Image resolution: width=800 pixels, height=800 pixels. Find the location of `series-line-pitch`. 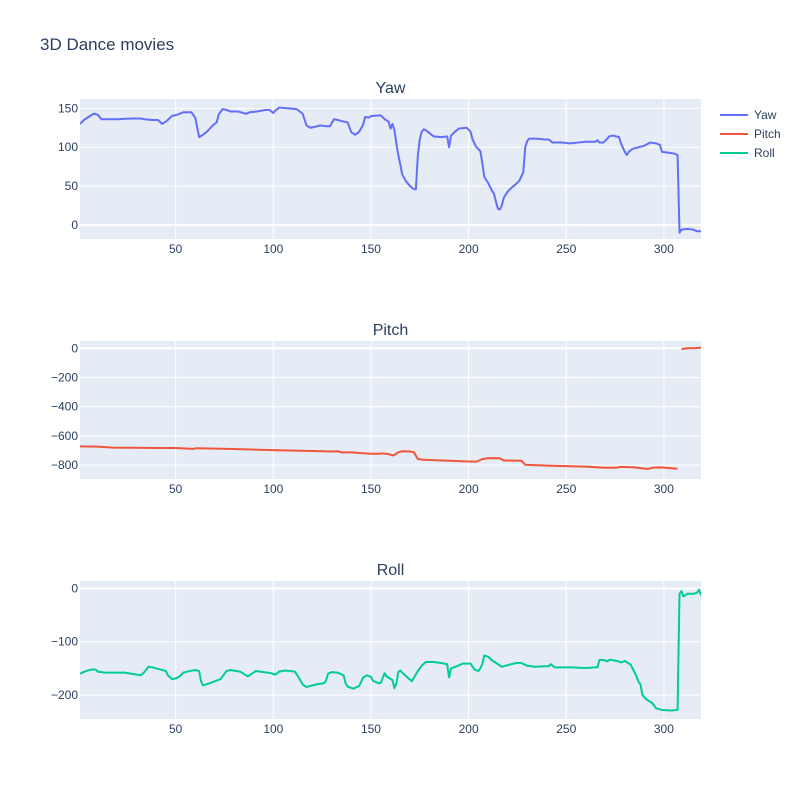

series-line-pitch is located at coordinates (390, 408).